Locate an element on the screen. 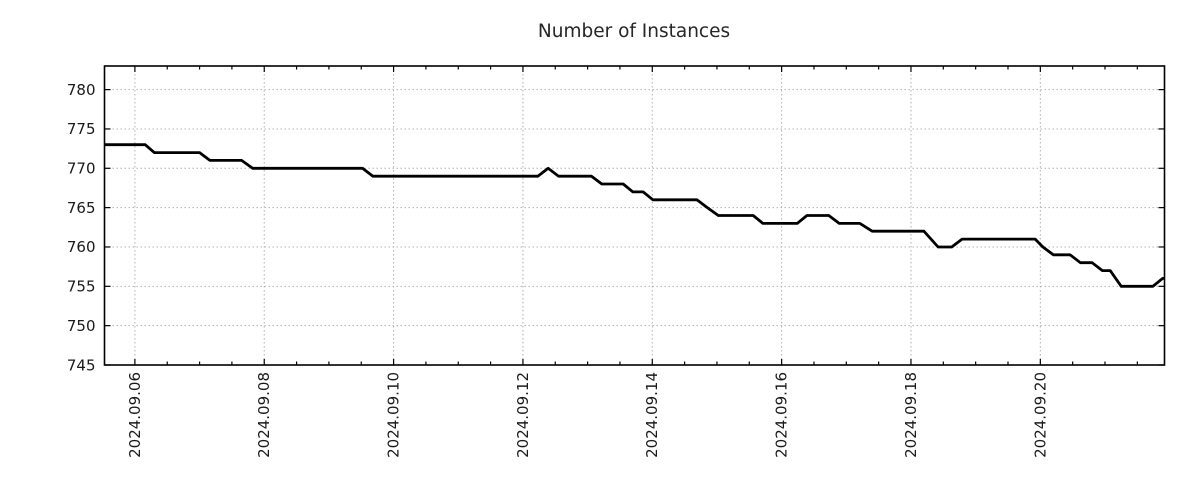  x-tick-label: 2024.09.20 is located at coordinates (1040, 415).